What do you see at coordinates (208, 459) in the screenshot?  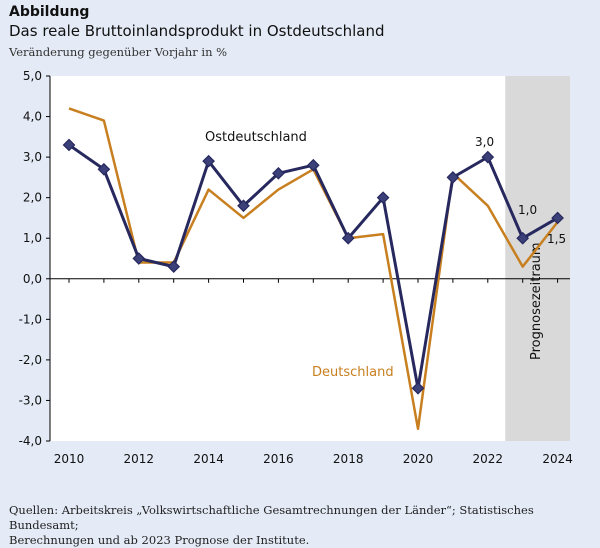 I see `x-tick-label: 2014` at bounding box center [208, 459].